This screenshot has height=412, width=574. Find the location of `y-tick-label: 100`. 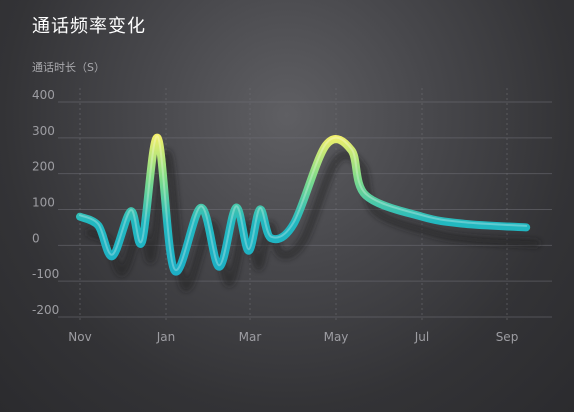

y-tick-label: 100 is located at coordinates (43, 203).